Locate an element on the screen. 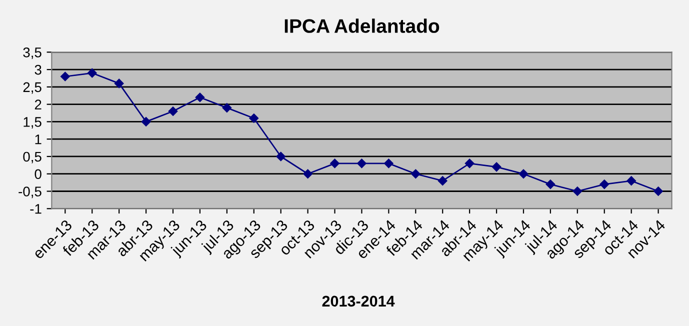 The width and height of the screenshot is (689, 326). x-axis-title: 2013-2014 is located at coordinates (358, 301).